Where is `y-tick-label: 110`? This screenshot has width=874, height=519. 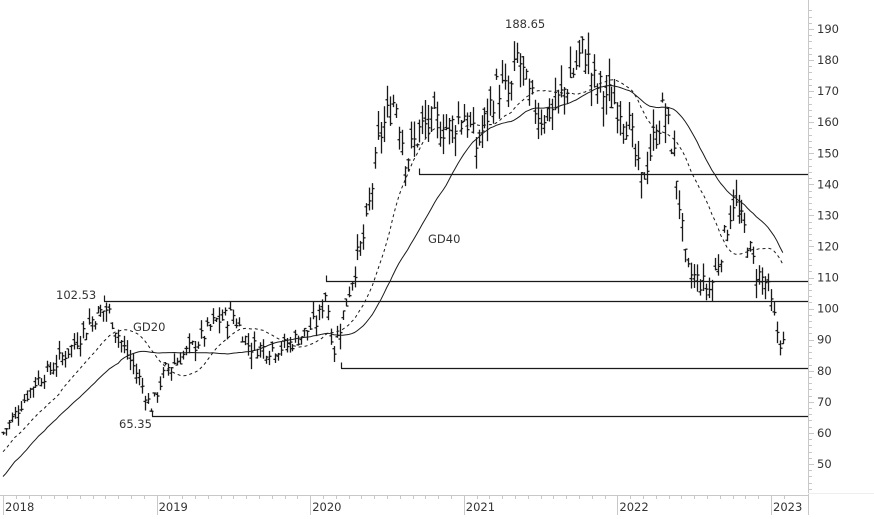 y-tick-label: 110 is located at coordinates (828, 278).